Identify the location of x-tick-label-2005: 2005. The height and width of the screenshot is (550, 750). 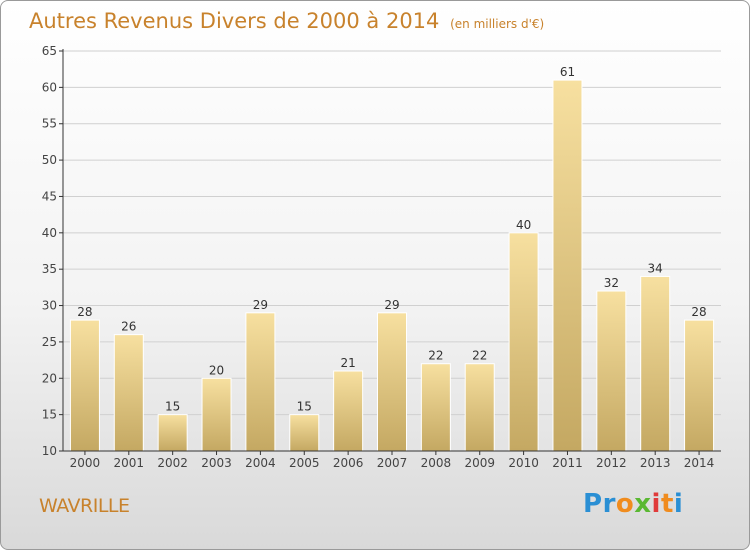
(304, 463).